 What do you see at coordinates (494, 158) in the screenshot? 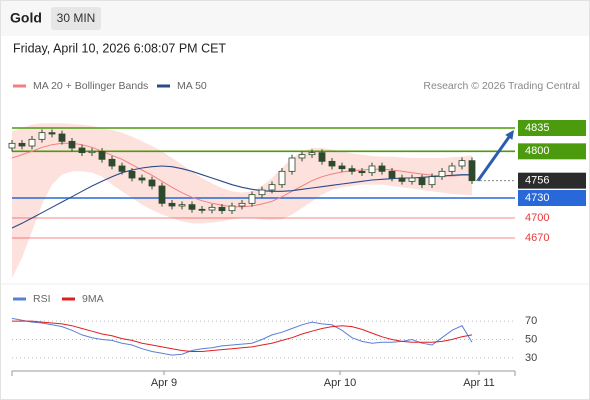
I see `forecast-arrow` at bounding box center [494, 158].